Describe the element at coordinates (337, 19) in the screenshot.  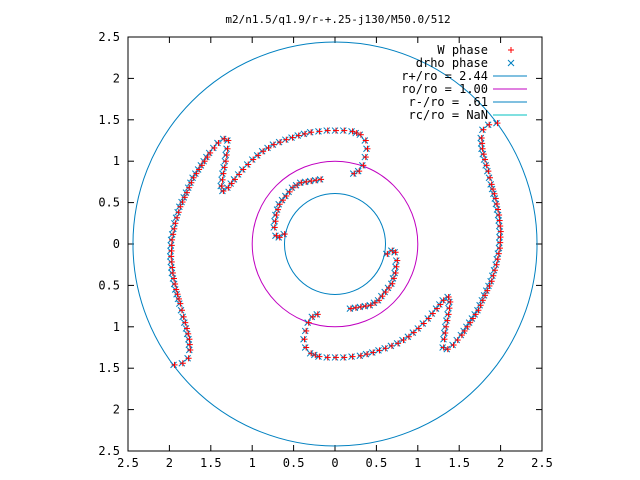
I see `chart-title: m2/n1.5/q1.9/r-+.25-j130/M50.0/512` at that location.